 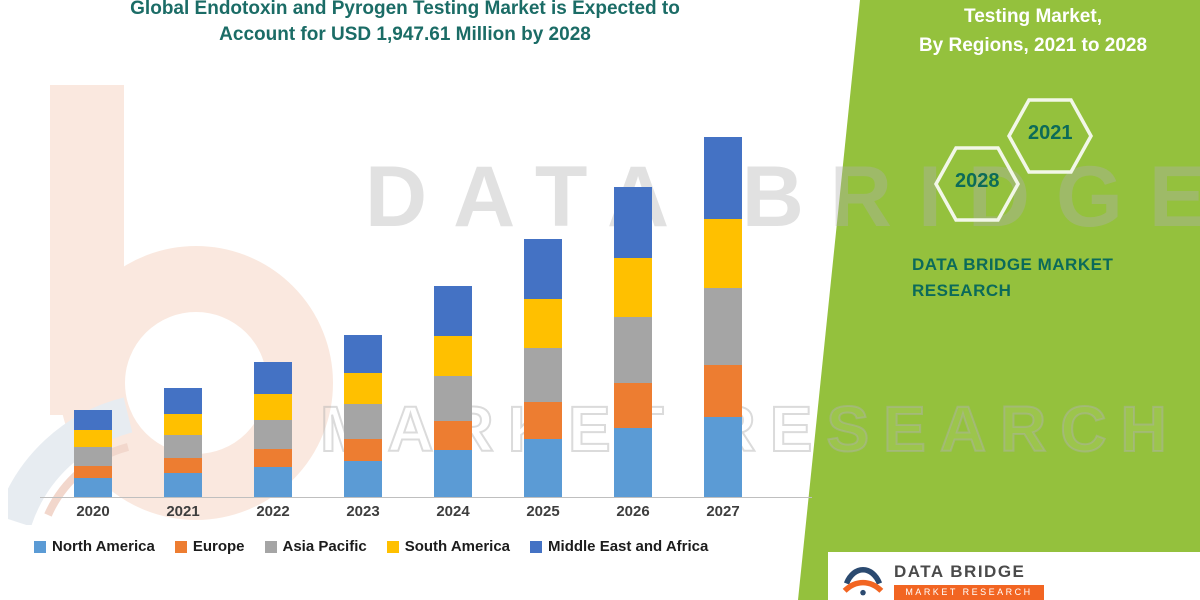 I want to click on side-brand-line1: DATA BRIDGE MARKET, so click(x=1013, y=264).